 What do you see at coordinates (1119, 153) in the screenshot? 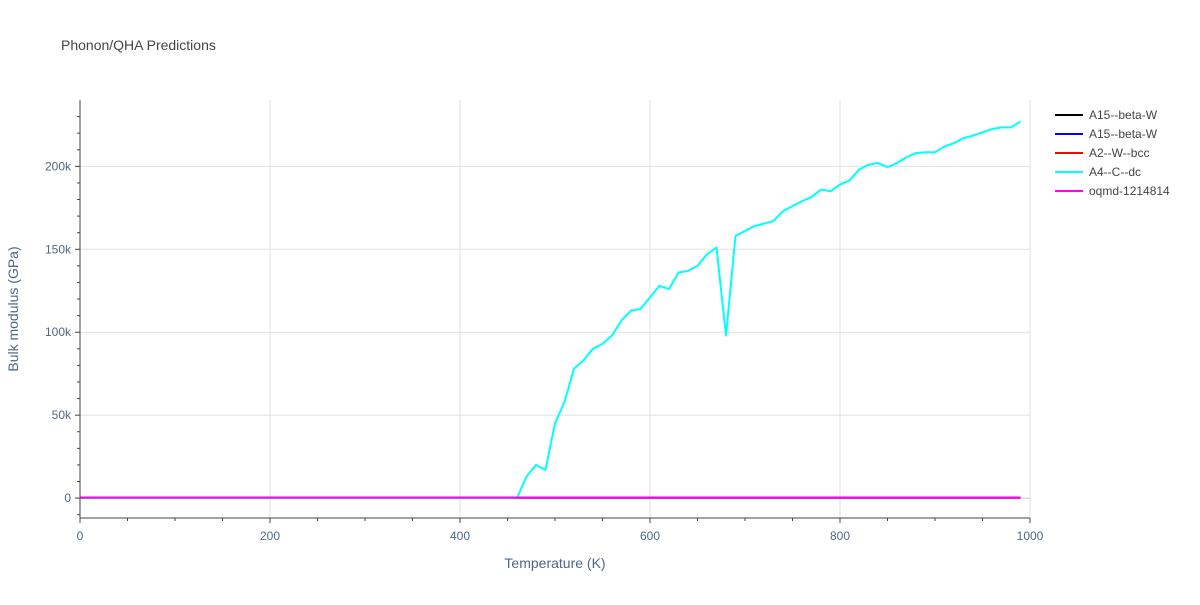
I see `legend-label: A2--W--bcc` at bounding box center [1119, 153].